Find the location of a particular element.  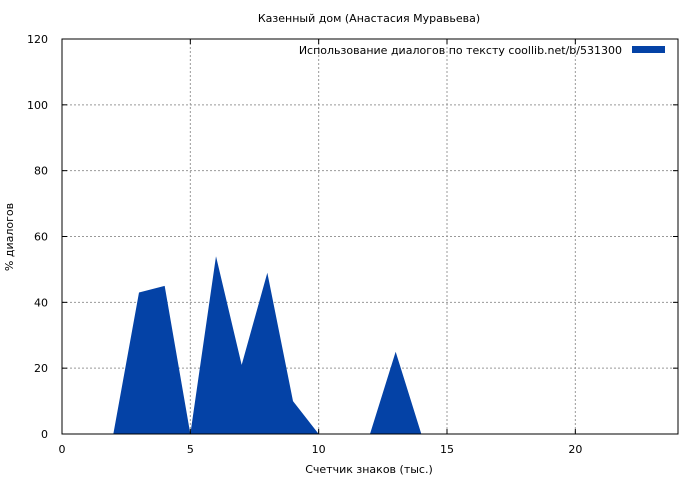

x-tick-label: 15 is located at coordinates (447, 449).